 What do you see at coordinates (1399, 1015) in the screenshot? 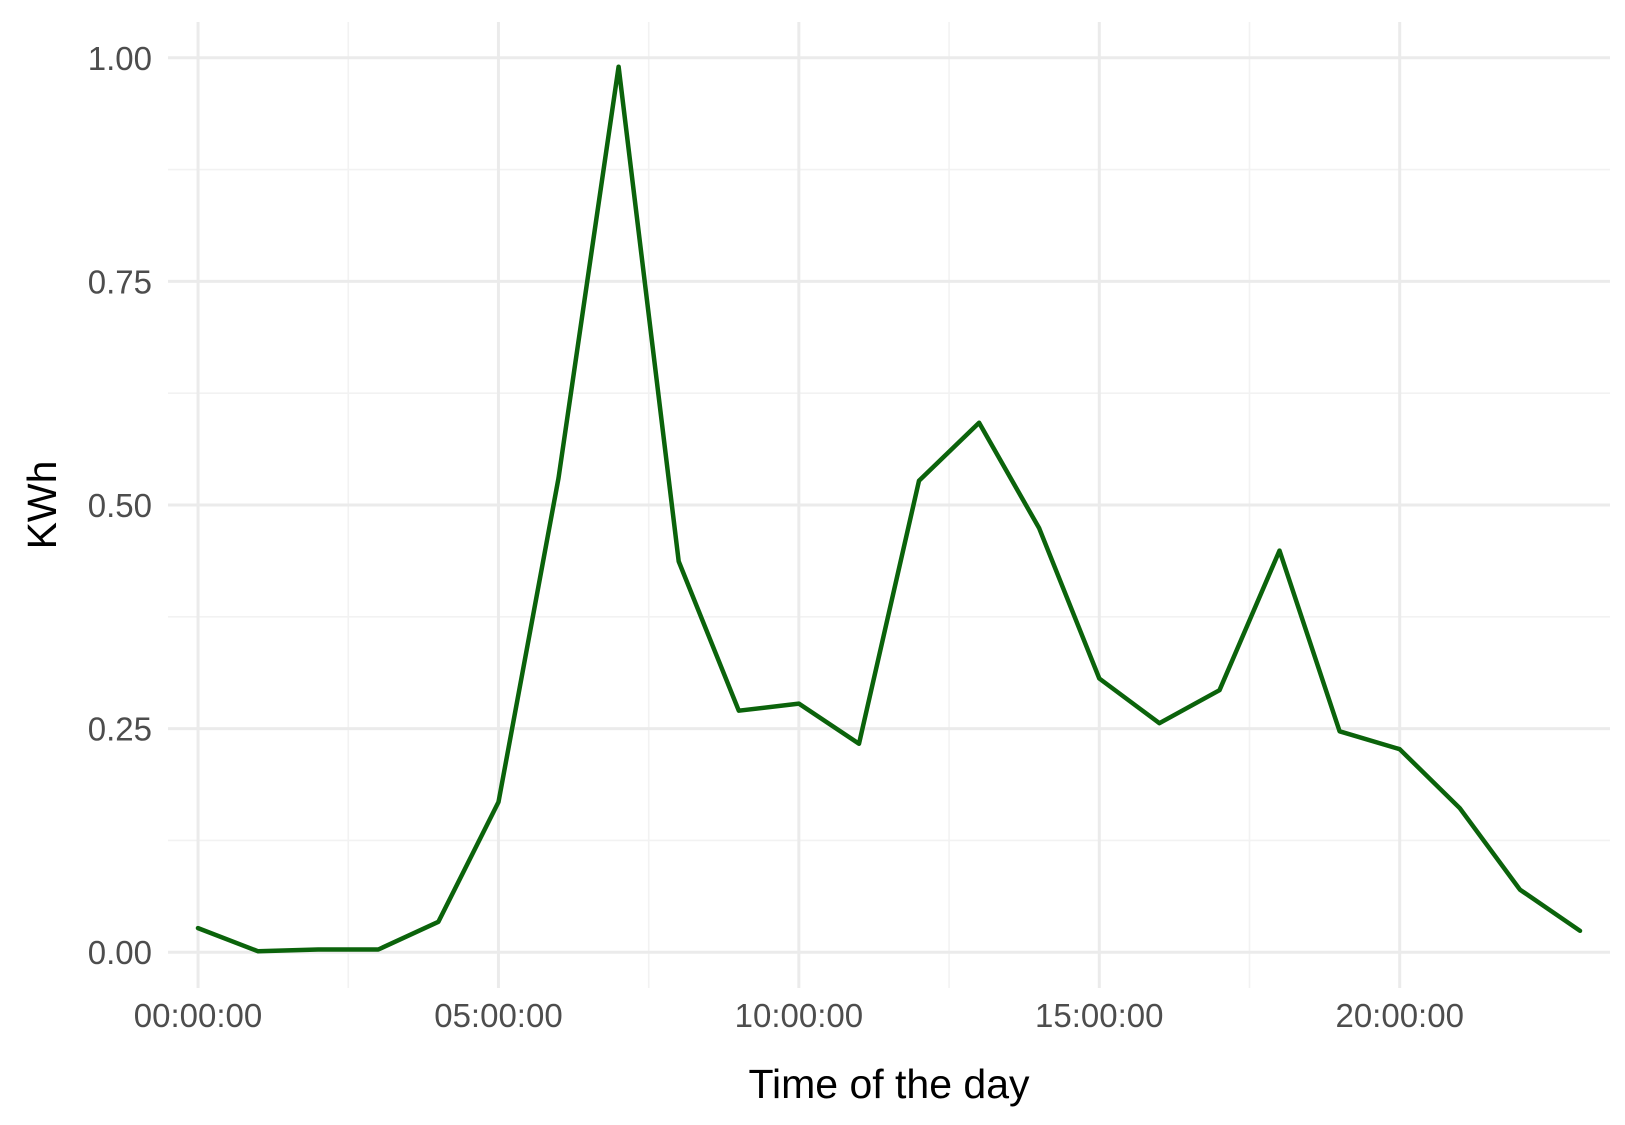
I see `x-tick-label: 20:00:00` at bounding box center [1399, 1015].